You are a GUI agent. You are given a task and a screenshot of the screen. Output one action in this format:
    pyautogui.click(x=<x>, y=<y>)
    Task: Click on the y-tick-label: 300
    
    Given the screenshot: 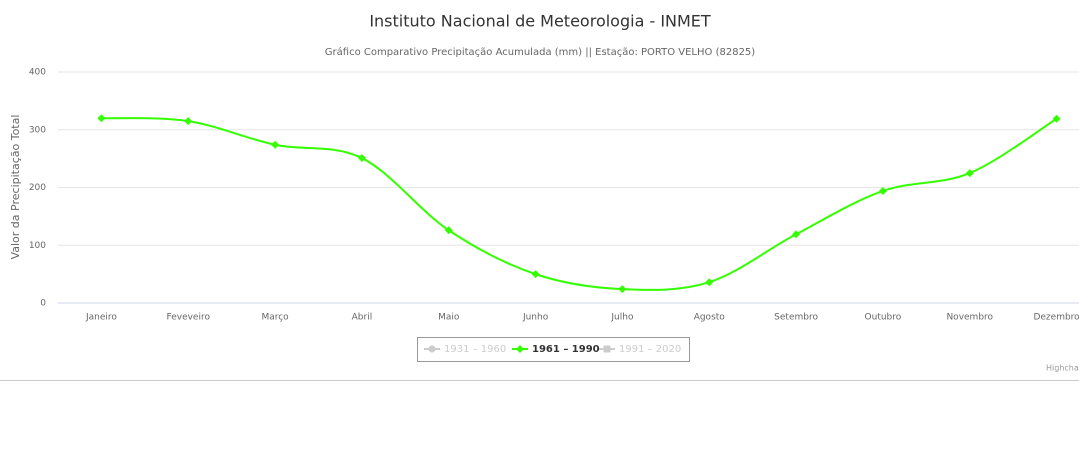 What is the action you would take?
    pyautogui.click(x=37, y=130)
    